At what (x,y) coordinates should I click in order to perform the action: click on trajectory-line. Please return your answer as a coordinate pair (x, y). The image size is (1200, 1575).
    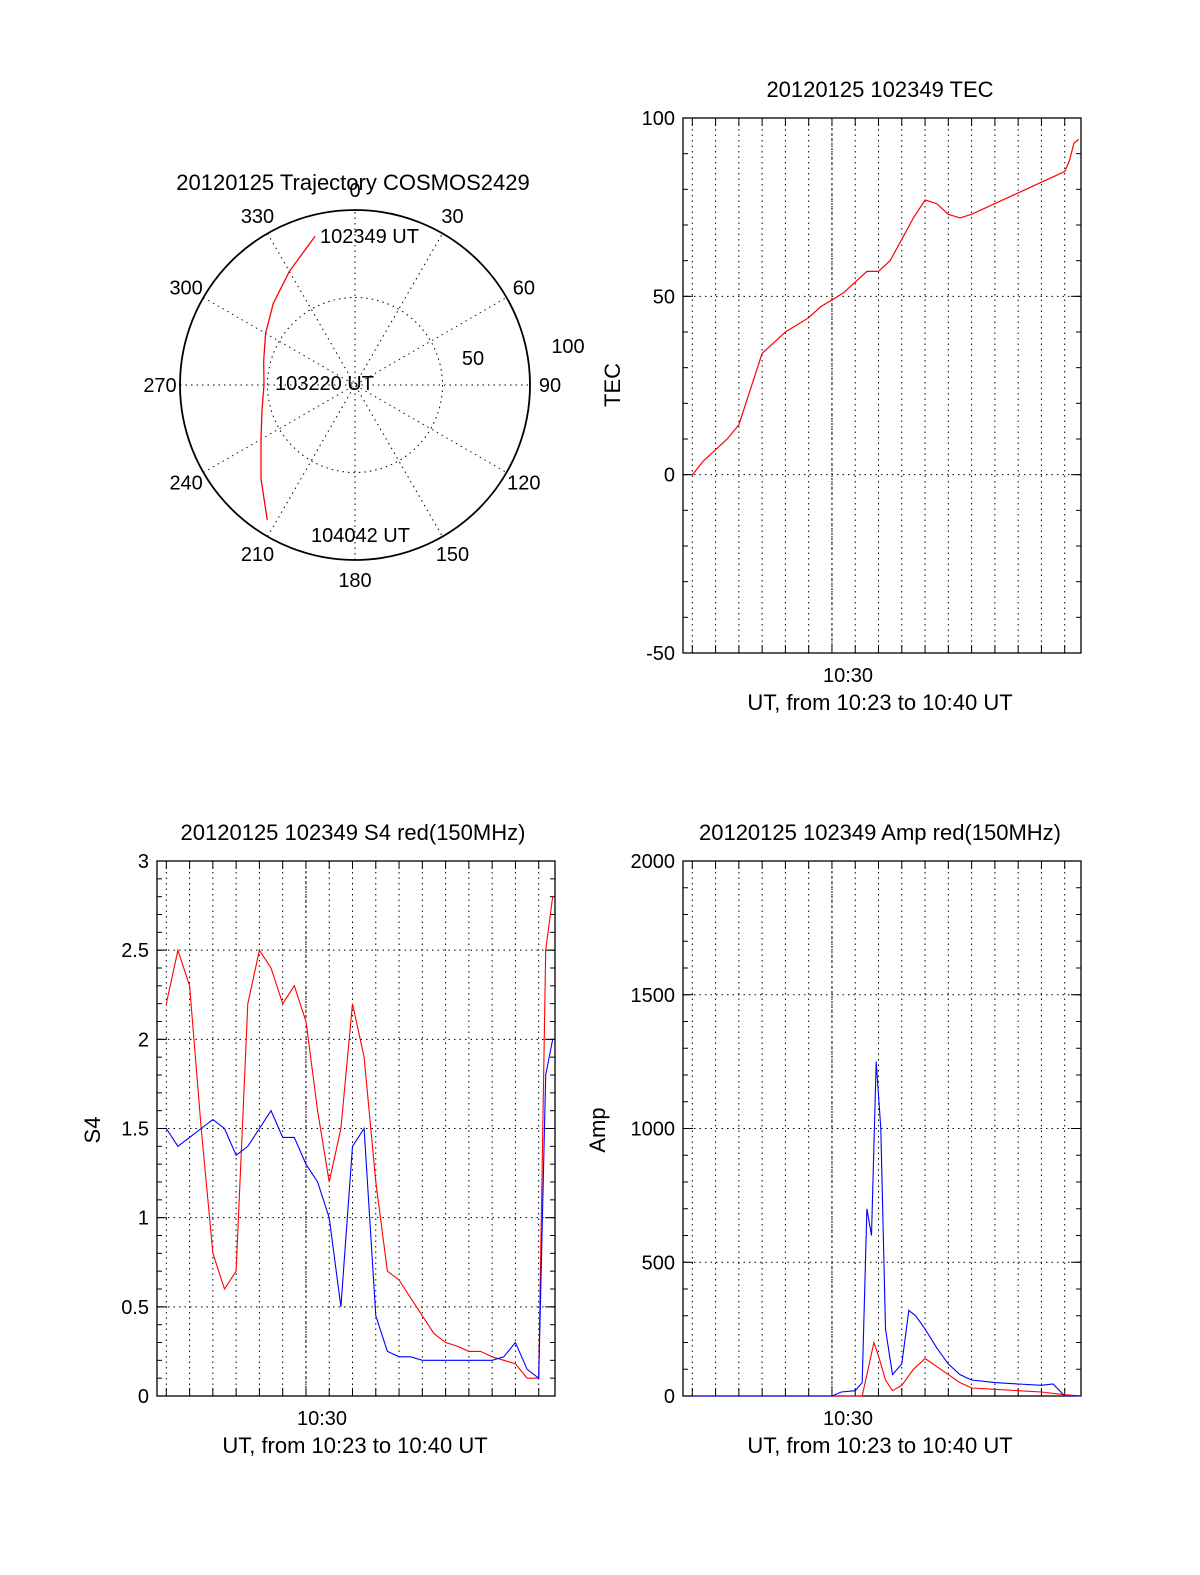
    Looking at the image, I should click on (288, 378).